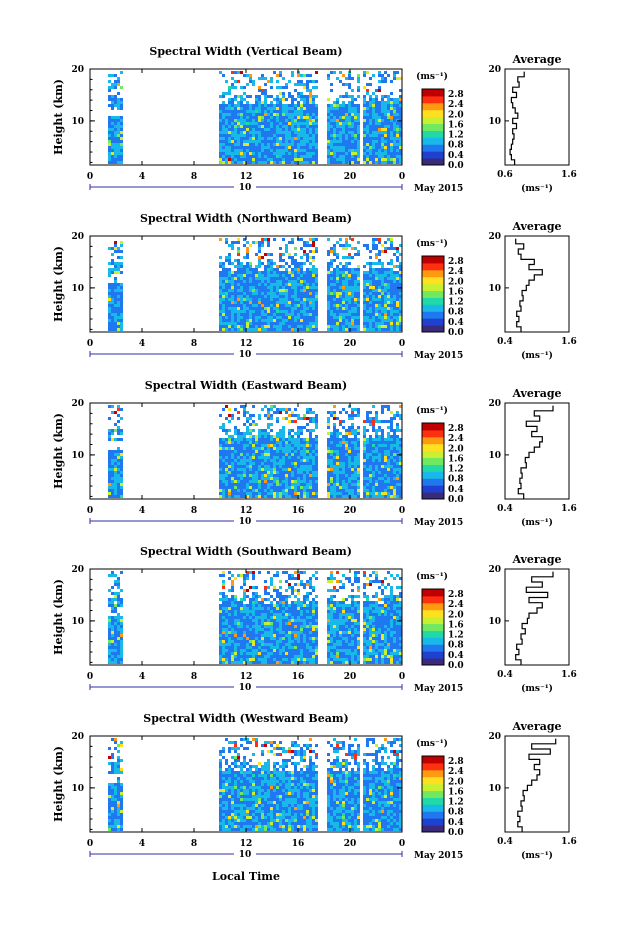 This screenshot has height=929, width=623. Describe the element at coordinates (58, 117) in the screenshot. I see `y-axis-label: Height (km)` at that location.